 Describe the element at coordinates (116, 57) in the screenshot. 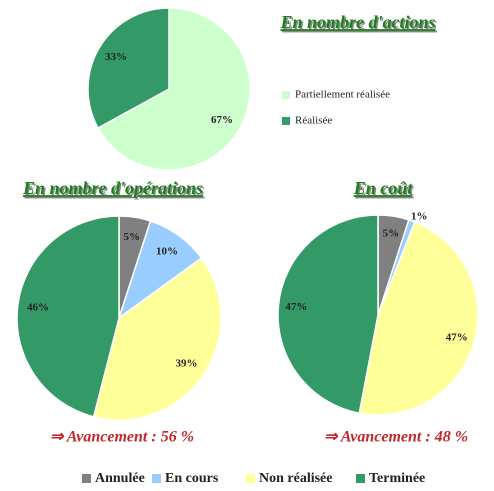

I see `data-label: 33%` at that location.